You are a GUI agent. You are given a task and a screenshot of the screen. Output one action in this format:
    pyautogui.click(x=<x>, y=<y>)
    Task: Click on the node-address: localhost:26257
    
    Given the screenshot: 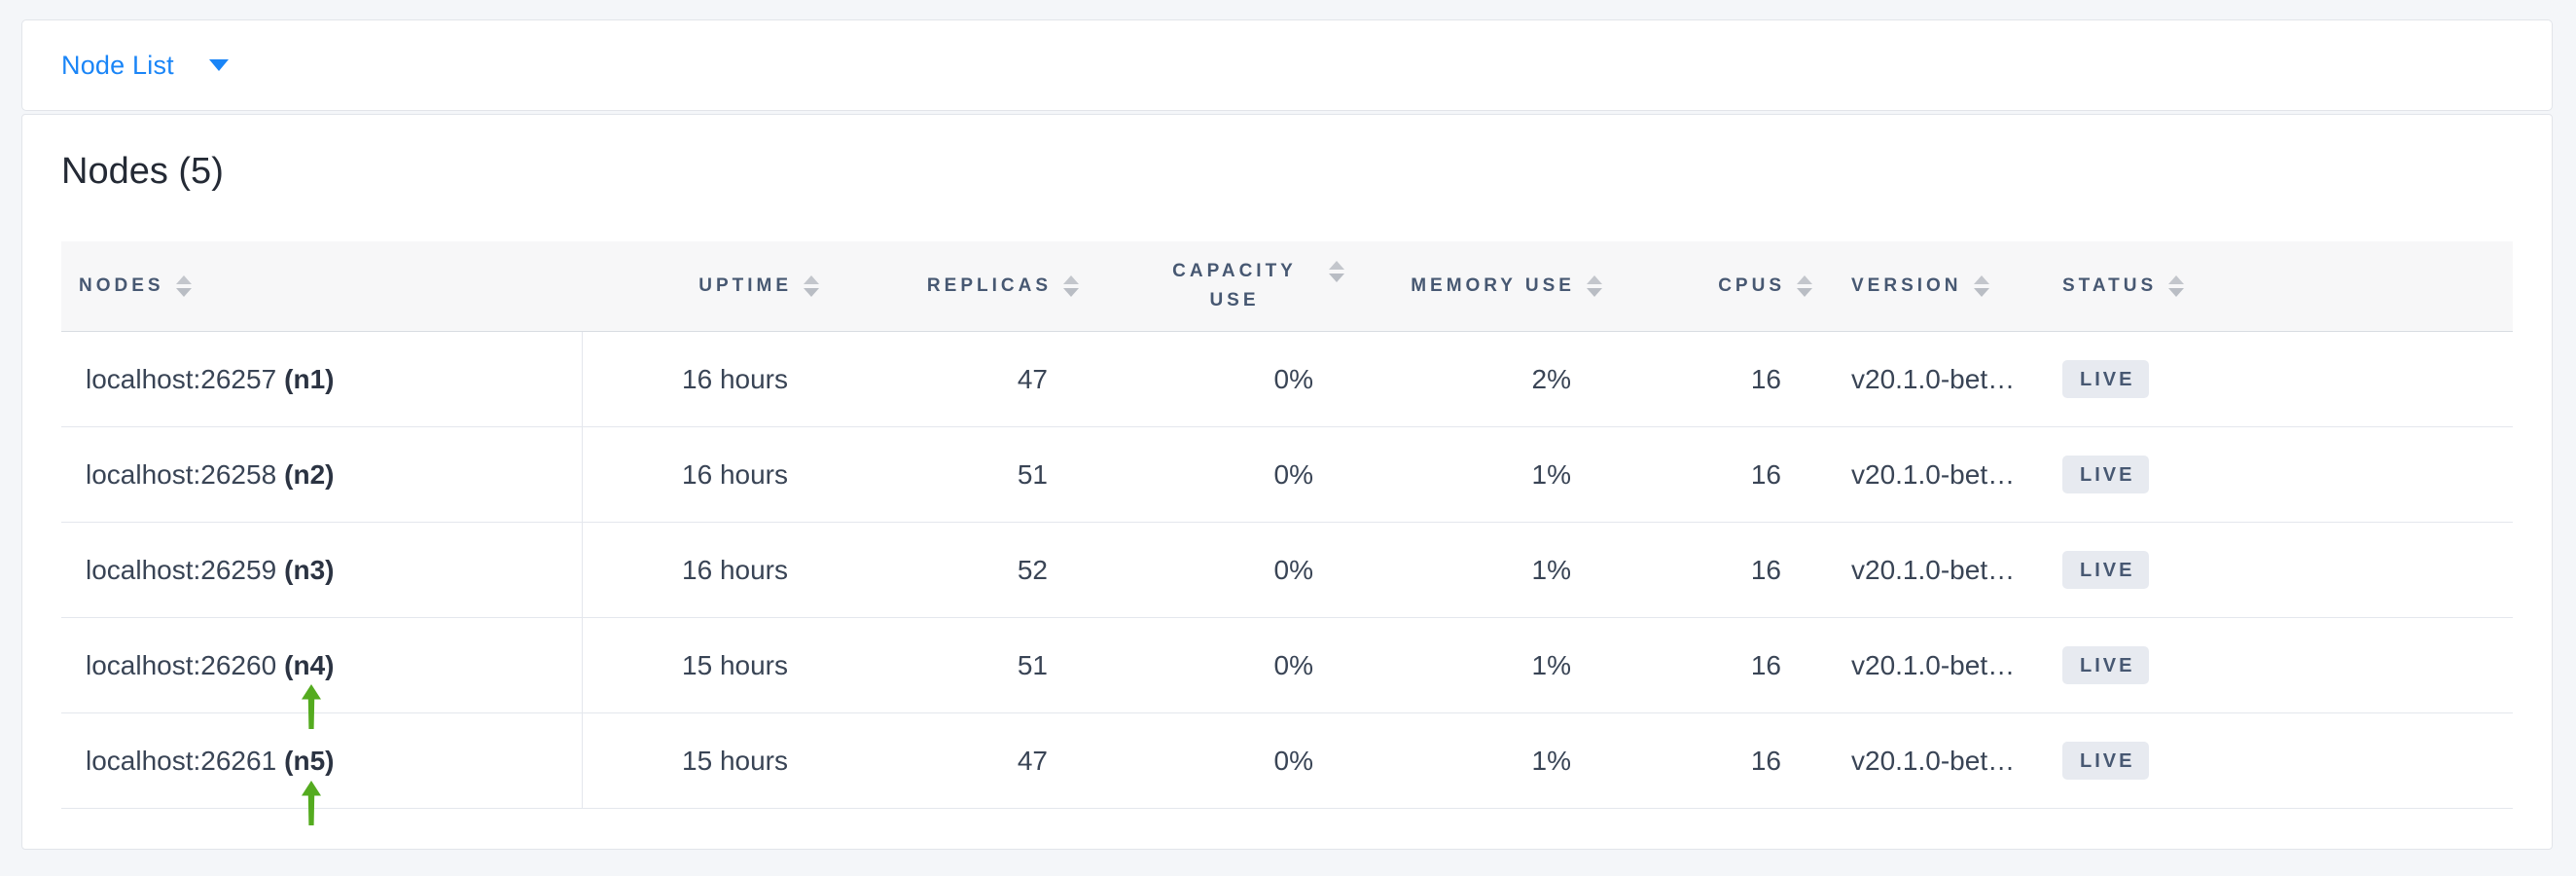 What is the action you would take?
    pyautogui.click(x=181, y=379)
    